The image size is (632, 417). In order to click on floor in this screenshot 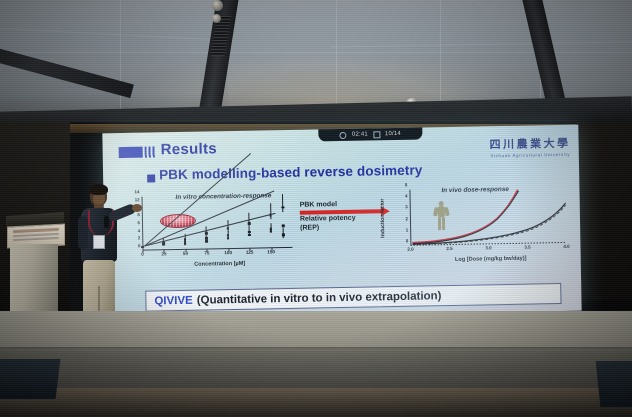, I will do `click(316, 402)`.